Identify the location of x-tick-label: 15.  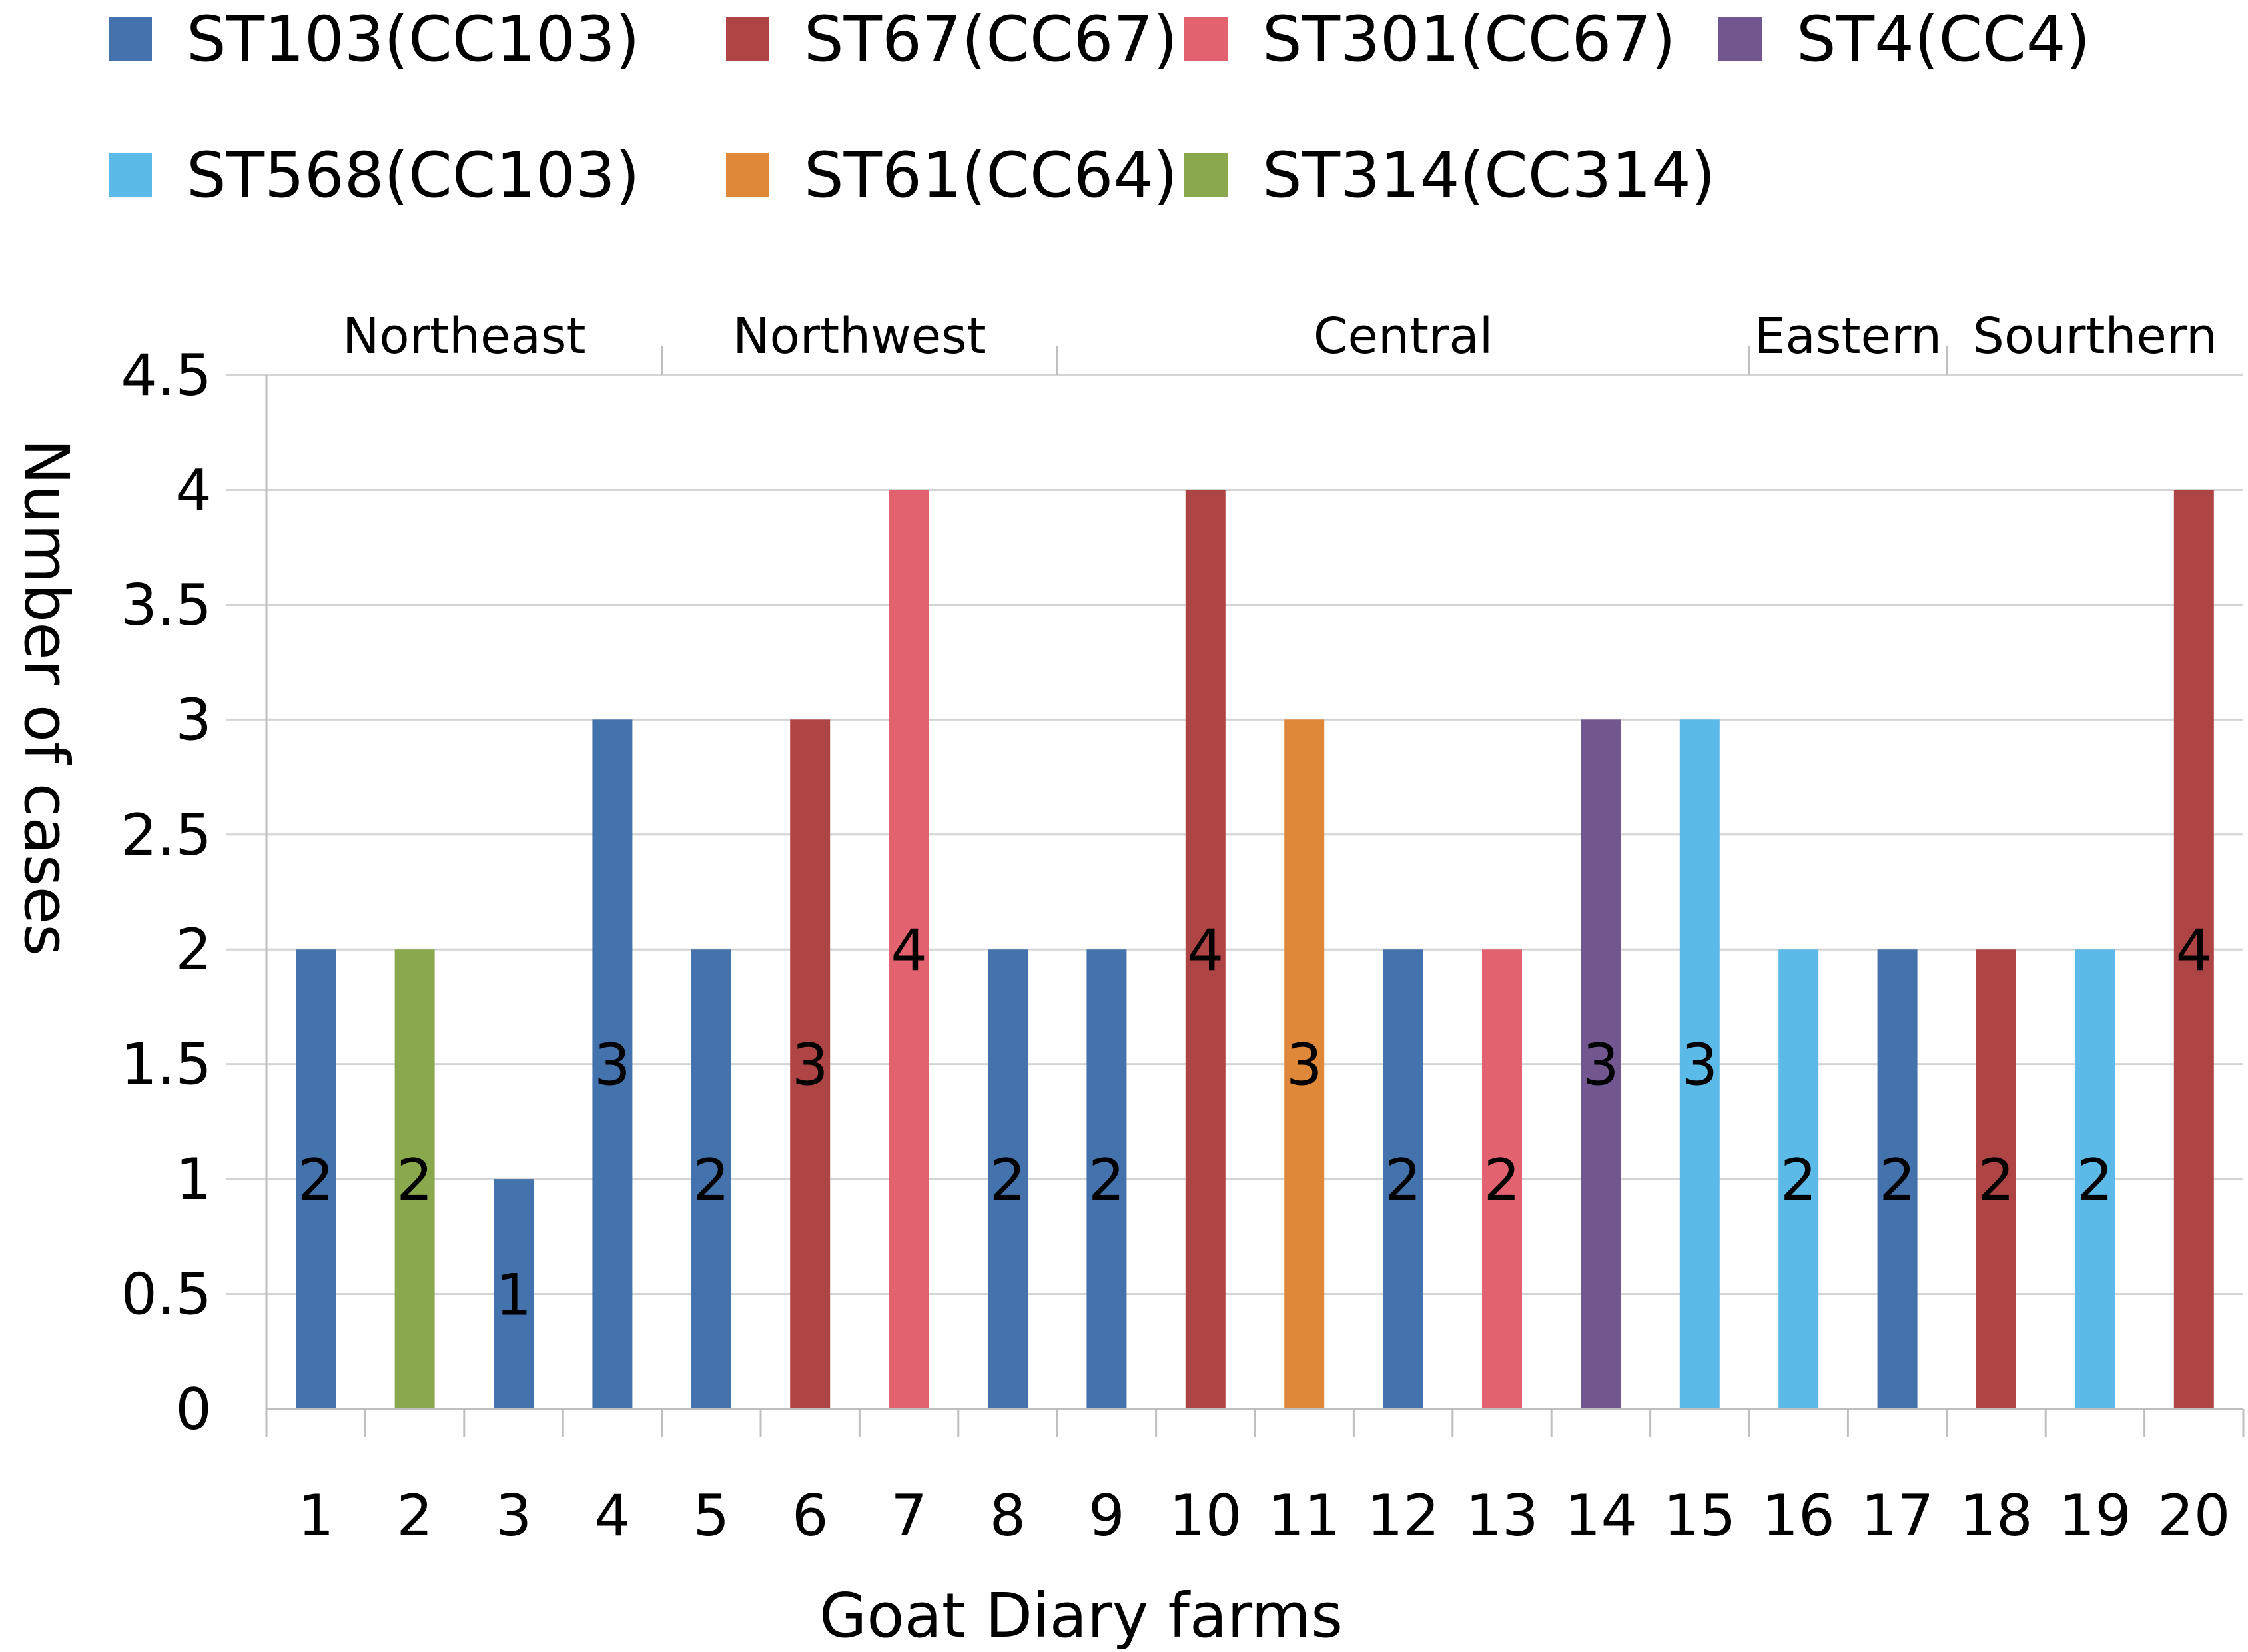
(1699, 1516).